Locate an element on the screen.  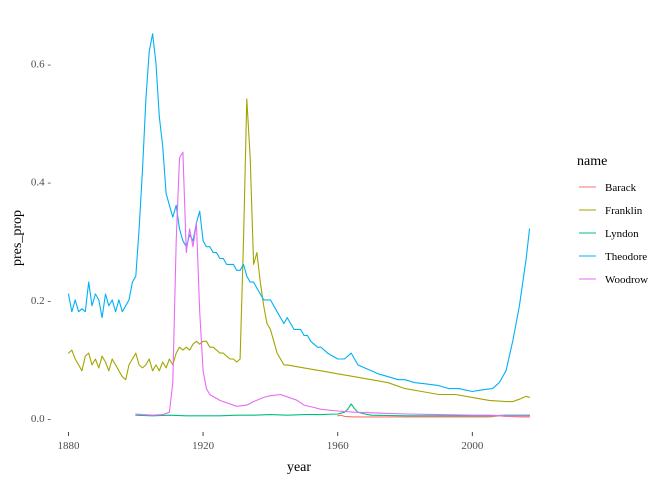
series-line-lyndon is located at coordinates (333, 410).